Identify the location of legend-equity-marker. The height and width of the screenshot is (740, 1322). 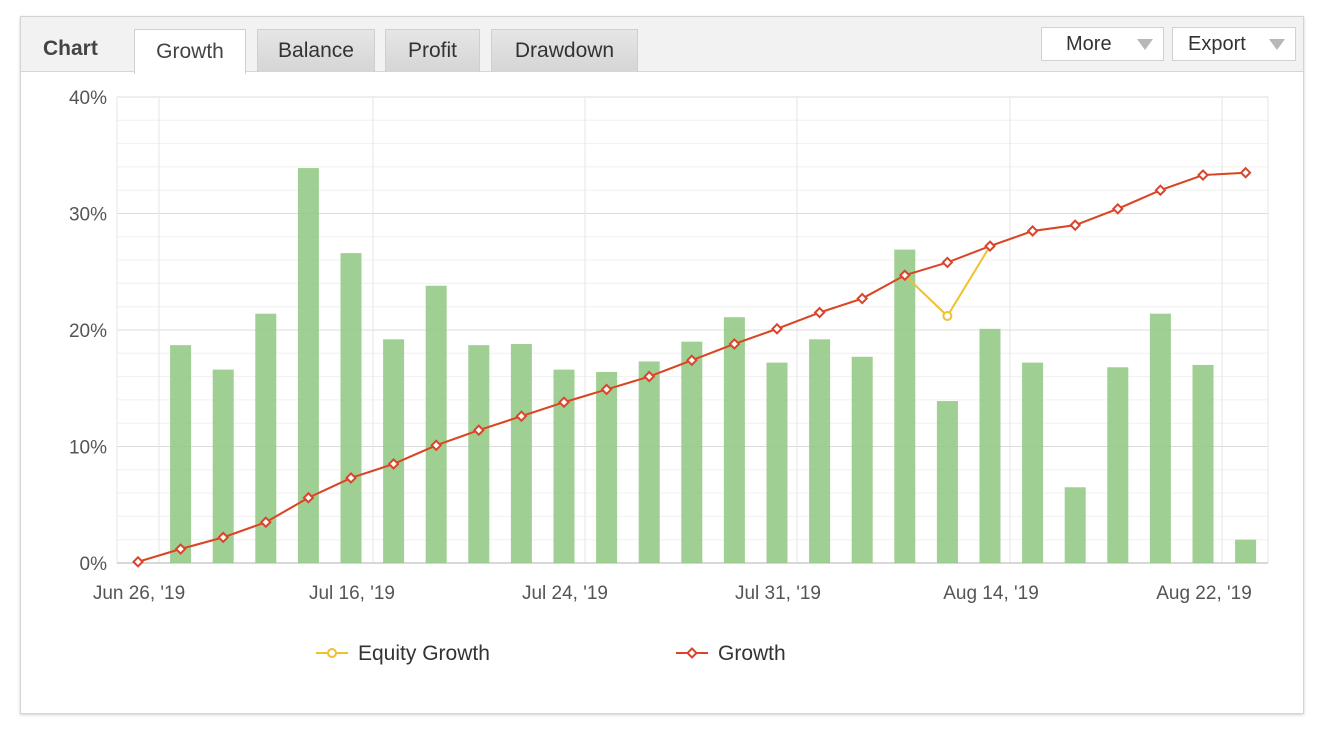
(332, 653).